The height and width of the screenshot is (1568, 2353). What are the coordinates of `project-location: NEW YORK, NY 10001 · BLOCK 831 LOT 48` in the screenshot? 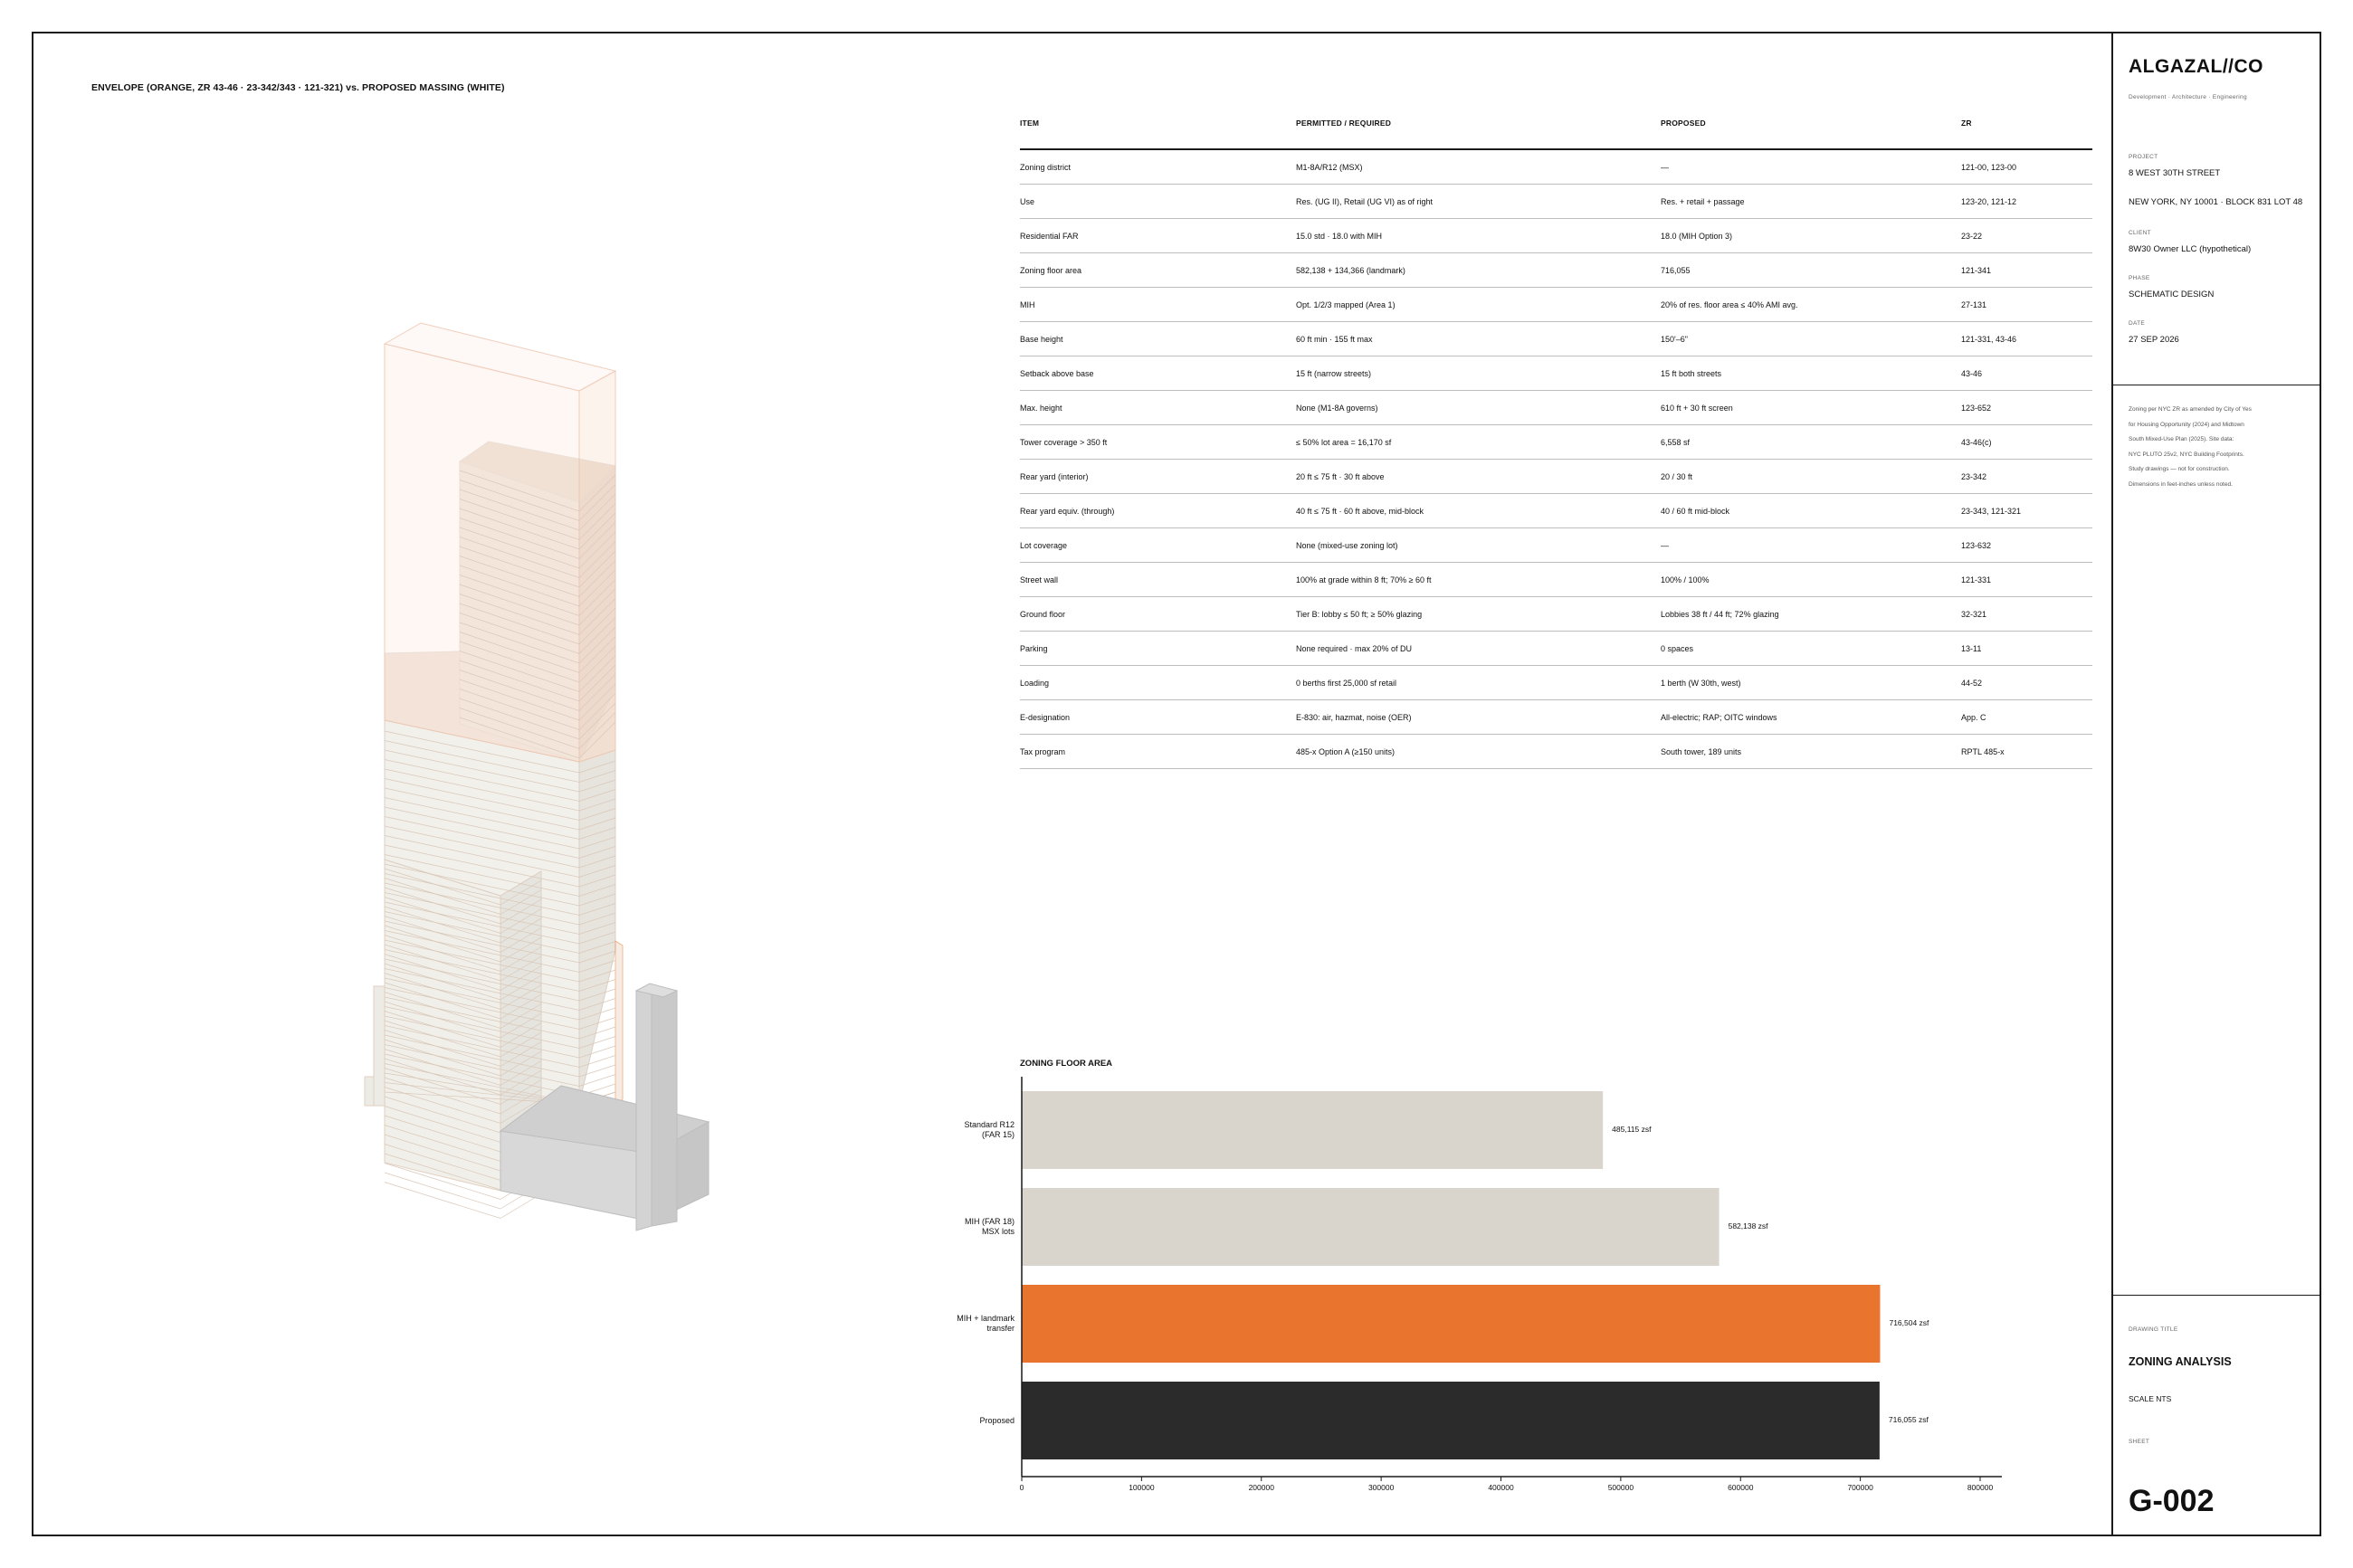 It's located at (2216, 202).